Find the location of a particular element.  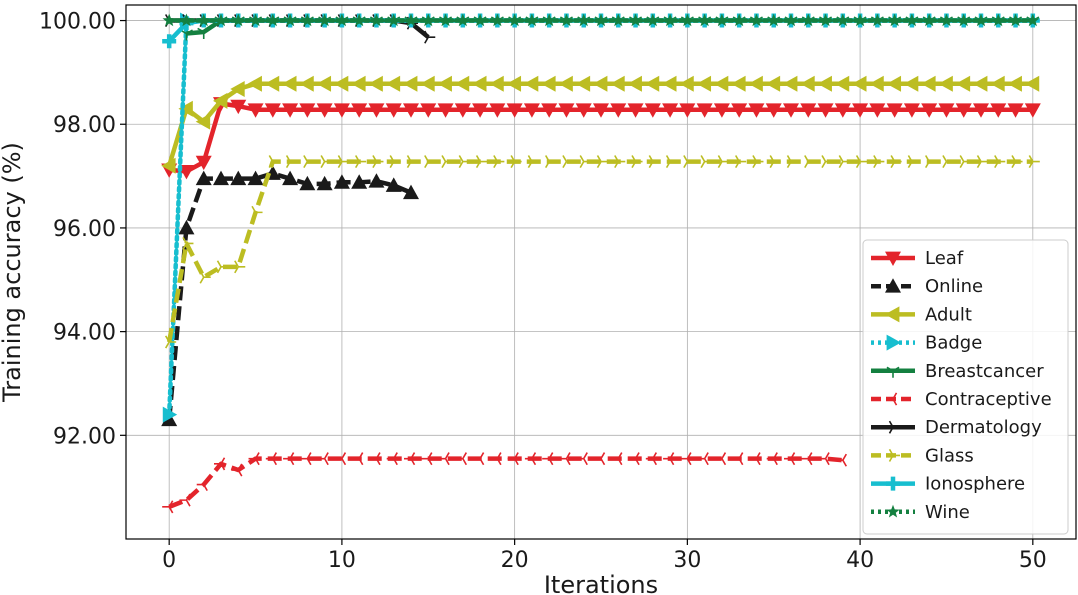

y-axis-label: Training accuracy (%) is located at coordinates (13, 272).